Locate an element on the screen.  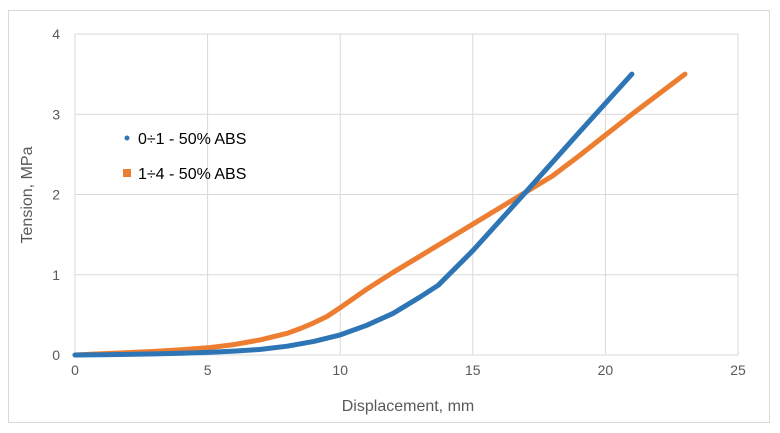
legend-label-series-1: 0÷1 - 50% ABS is located at coordinates (192, 139).